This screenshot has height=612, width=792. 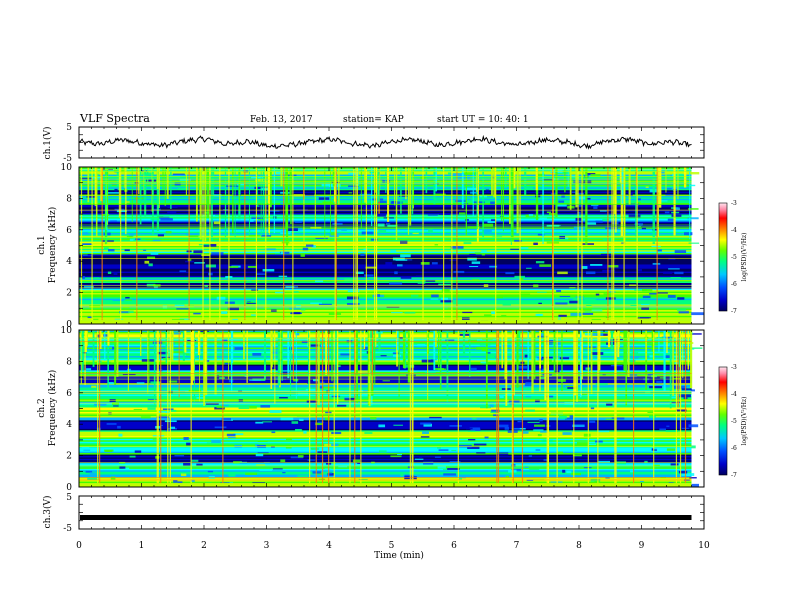 What do you see at coordinates (47, 143) in the screenshot?
I see `ch1-waveform-ylabel: ch.1(V)` at bounding box center [47, 143].